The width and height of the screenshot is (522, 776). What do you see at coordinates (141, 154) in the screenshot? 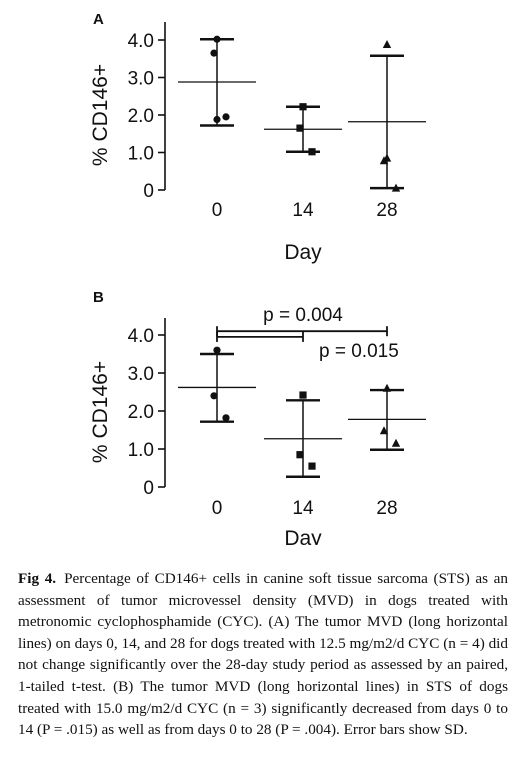
I see `panel-a-y-tick-label: 1.0` at bounding box center [141, 154].